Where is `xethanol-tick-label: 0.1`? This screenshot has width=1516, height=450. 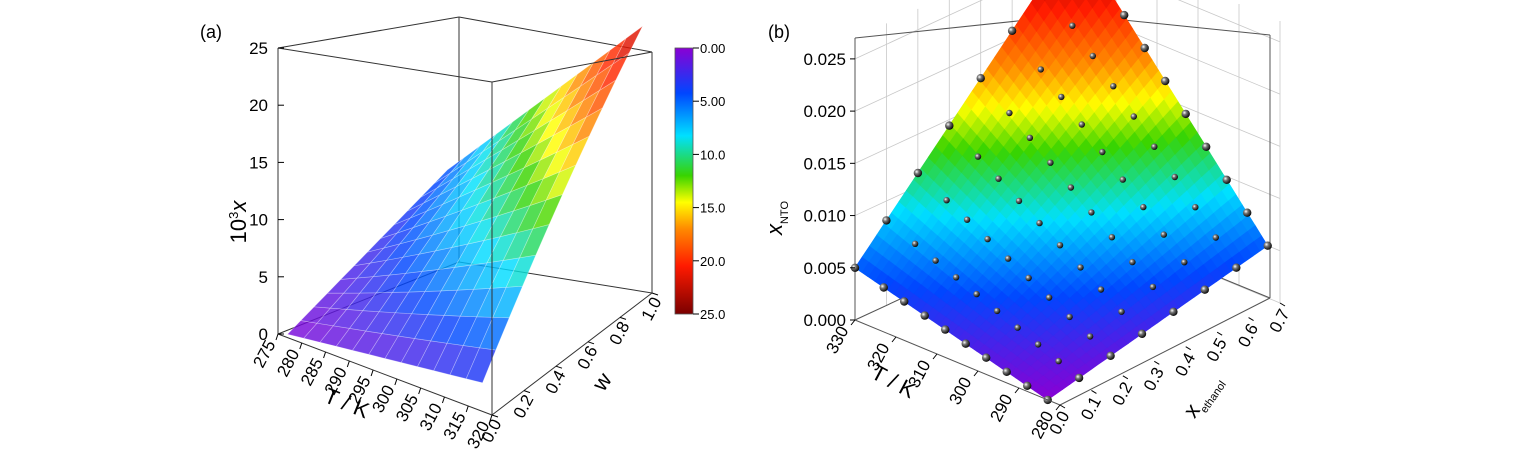
xethanol-tick-label: 0.1 is located at coordinates (1091, 408).